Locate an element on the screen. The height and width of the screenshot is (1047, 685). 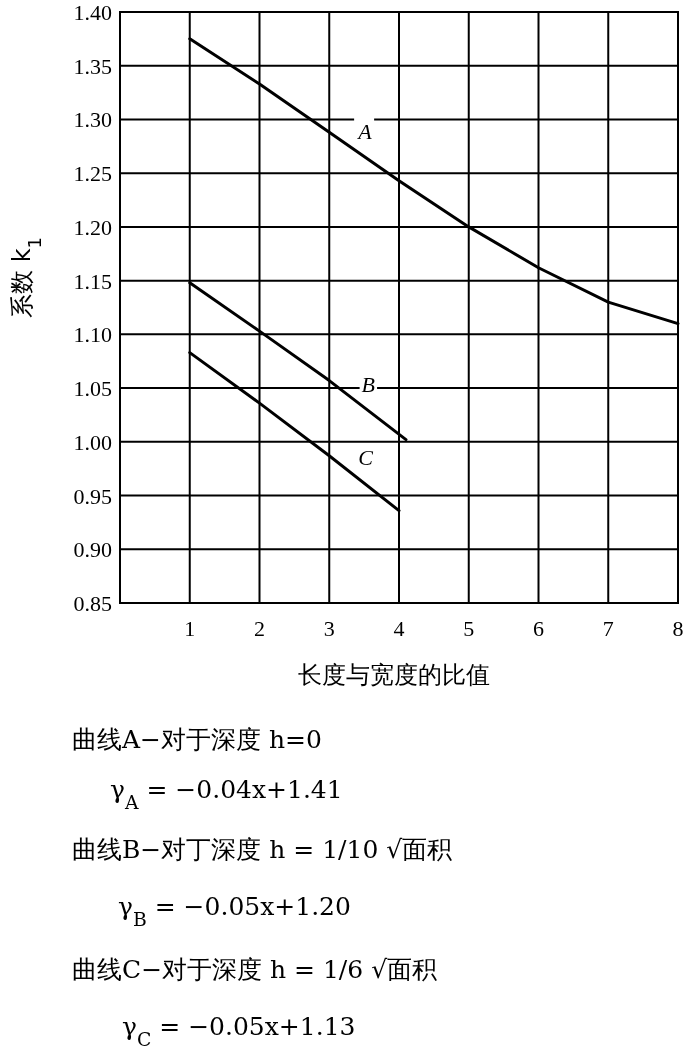
y-tick-label: 1.30 is located at coordinates (92, 120).